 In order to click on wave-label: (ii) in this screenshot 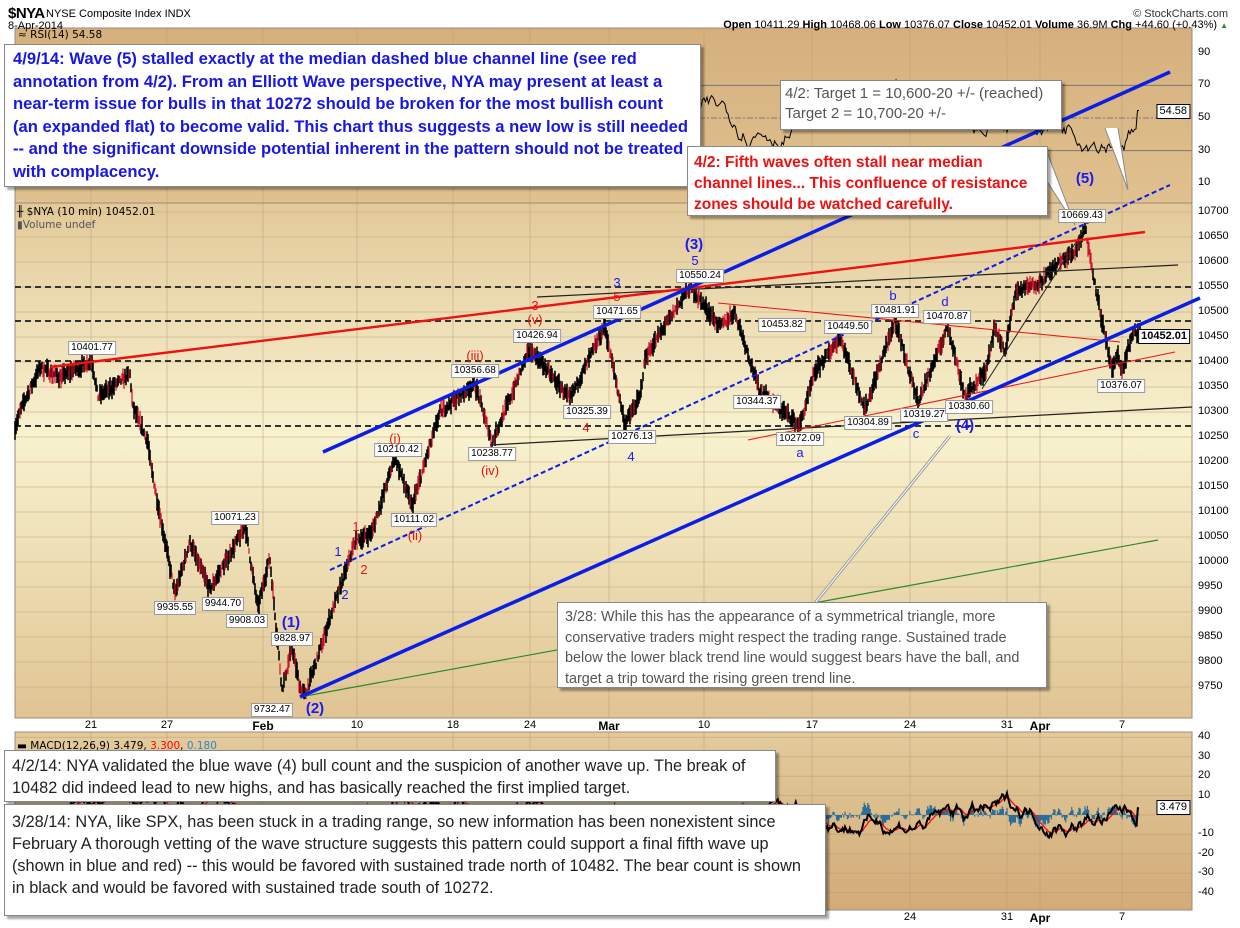, I will do `click(415, 535)`.